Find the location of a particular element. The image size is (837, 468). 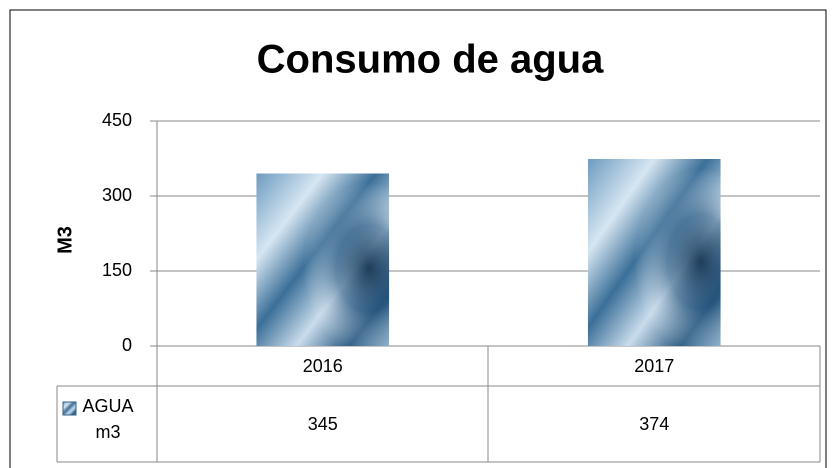

y-tick-label: 450 is located at coordinates (117, 120).